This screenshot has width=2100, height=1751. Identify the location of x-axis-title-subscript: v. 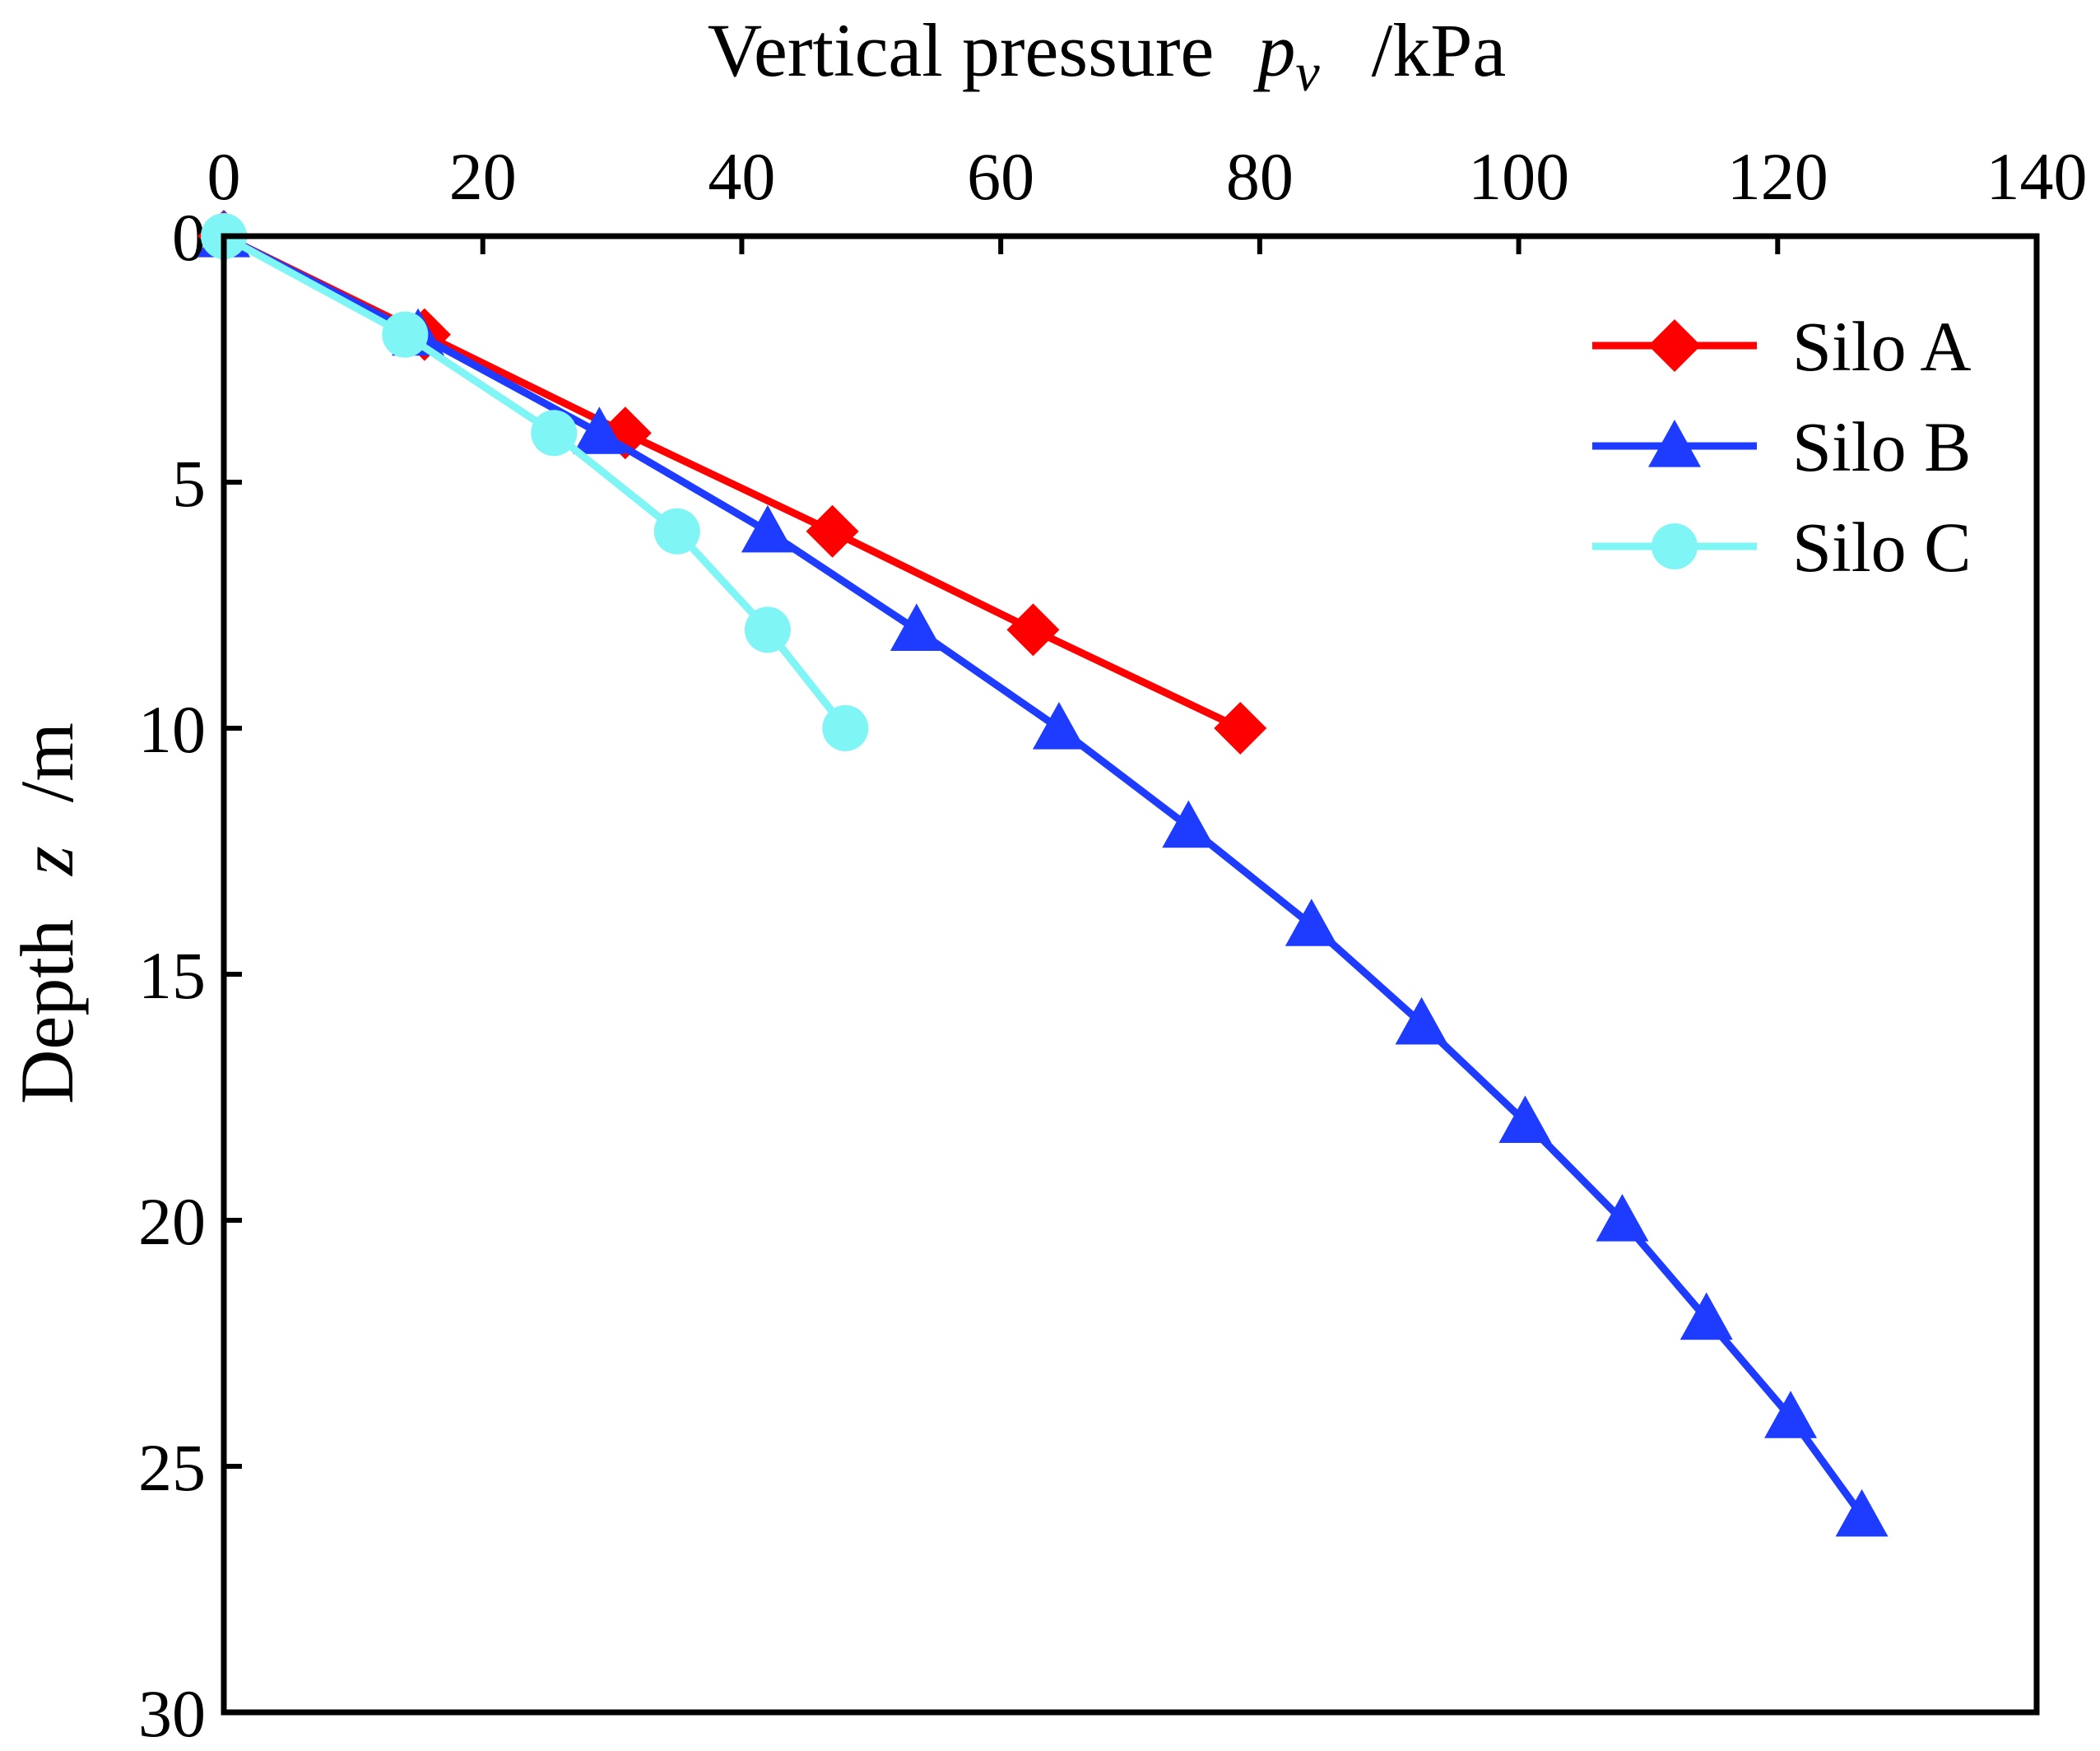
(1307, 73).